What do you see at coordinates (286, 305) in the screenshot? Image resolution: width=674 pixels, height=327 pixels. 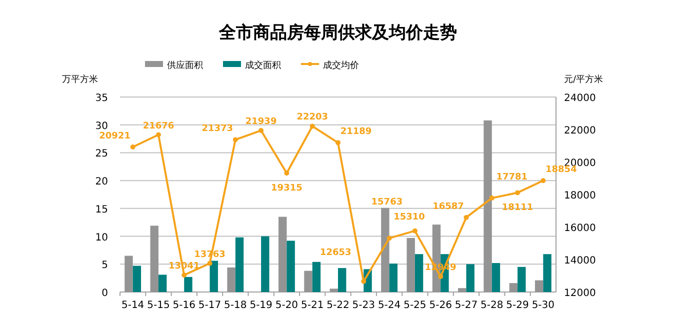 I see `x-tick-label: 5-20` at bounding box center [286, 305].